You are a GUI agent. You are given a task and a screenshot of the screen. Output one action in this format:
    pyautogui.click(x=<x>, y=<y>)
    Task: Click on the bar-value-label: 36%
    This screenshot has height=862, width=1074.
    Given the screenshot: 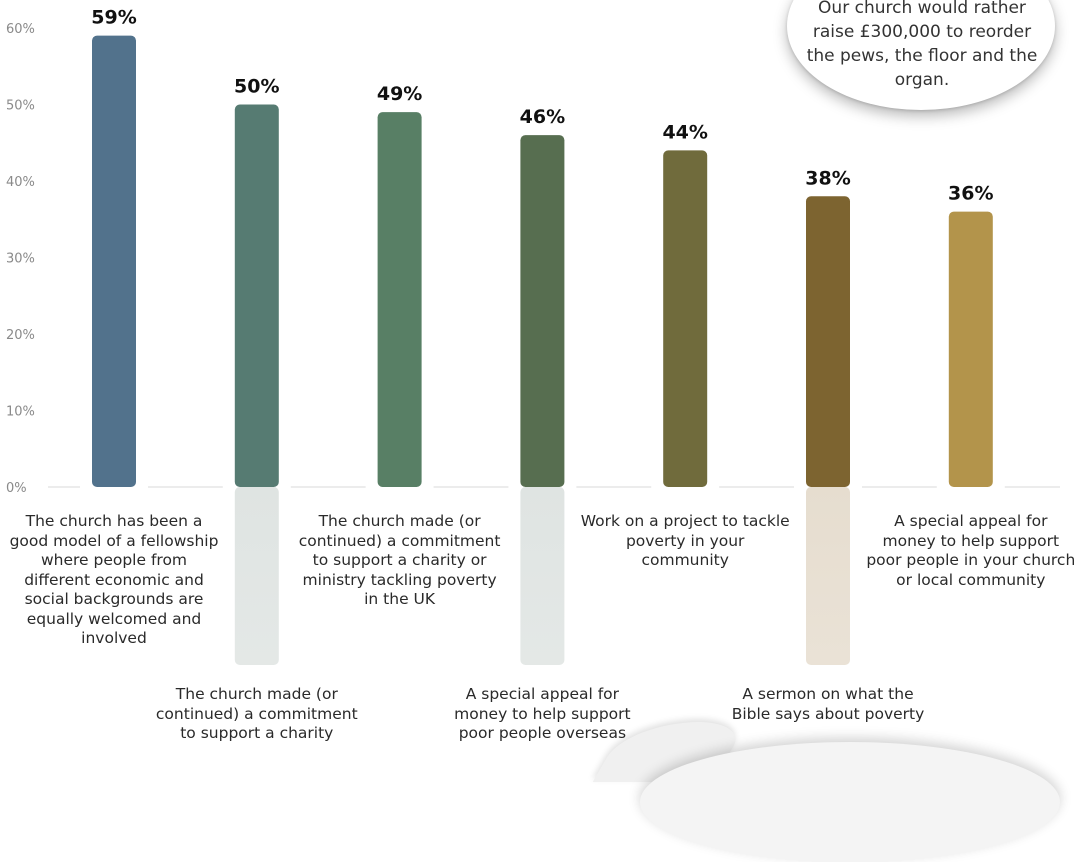 What is the action you would take?
    pyautogui.click(x=970, y=194)
    